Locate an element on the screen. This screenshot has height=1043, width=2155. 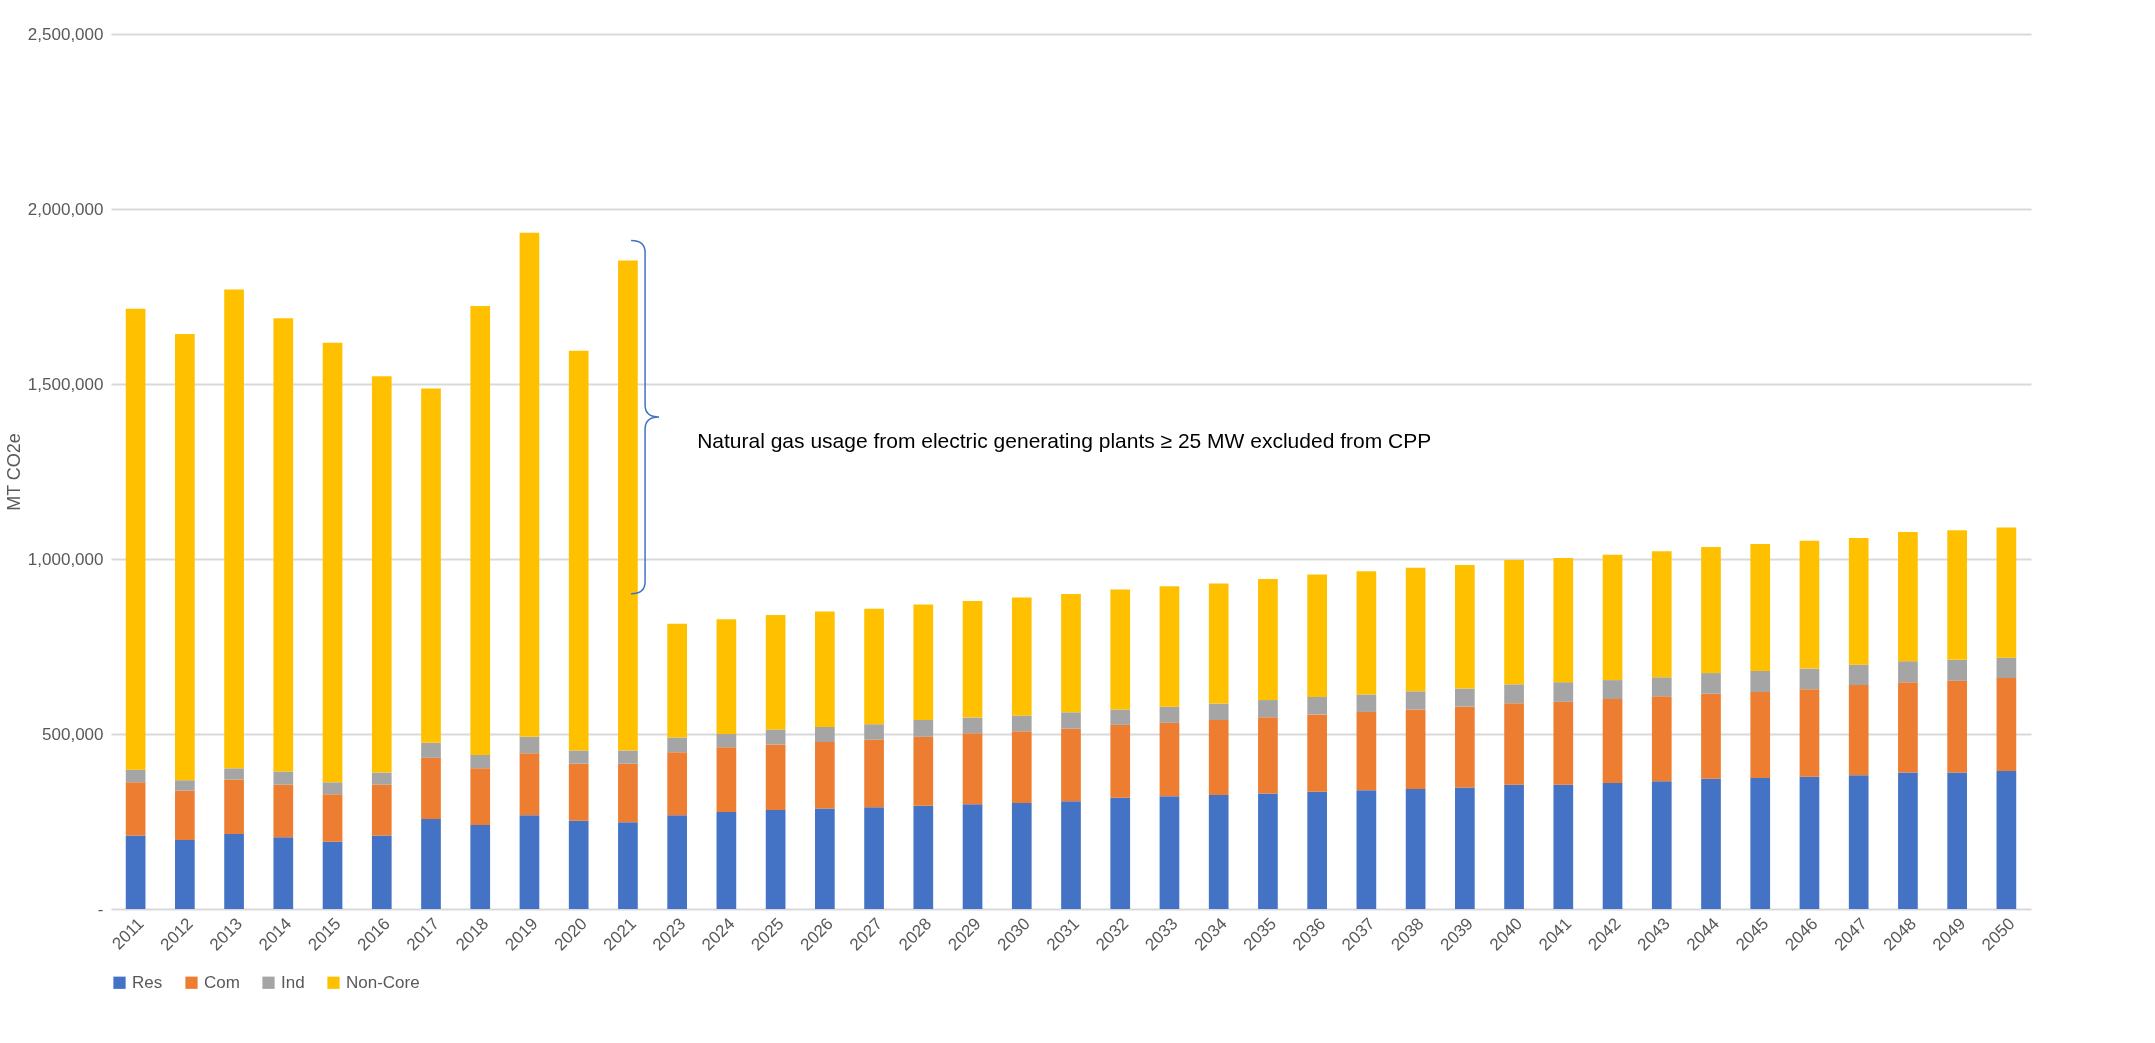
y-axis-title: MT CO2e is located at coordinates (13, 472).